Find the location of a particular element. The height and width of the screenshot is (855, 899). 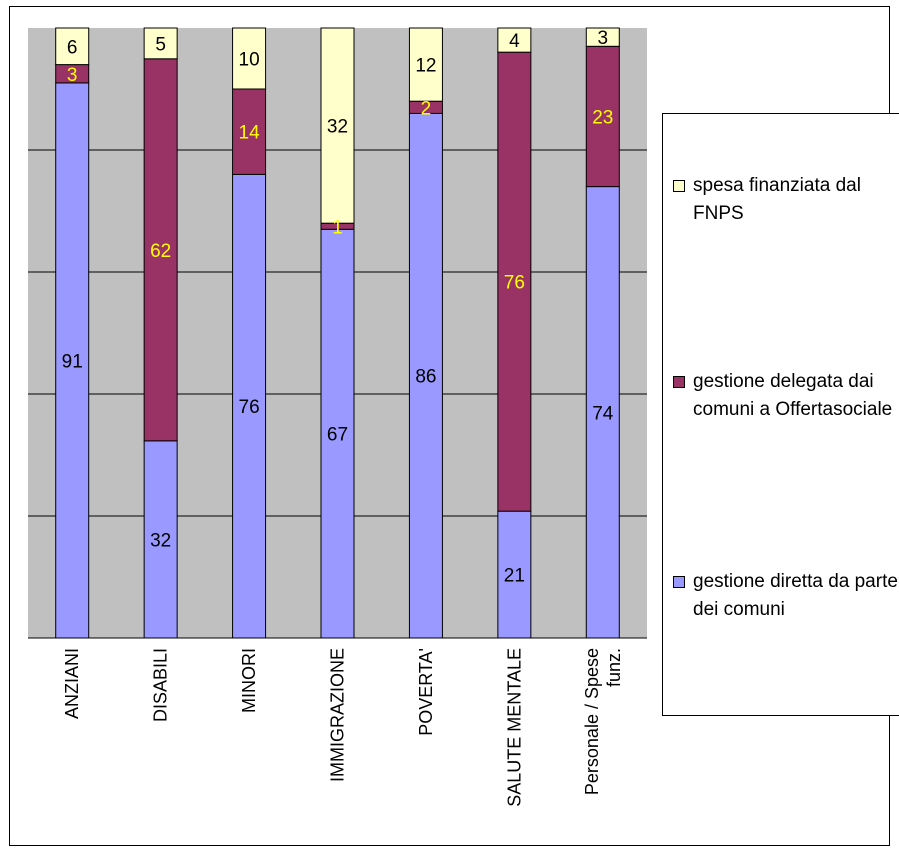

data-label: 23 is located at coordinates (602, 117).